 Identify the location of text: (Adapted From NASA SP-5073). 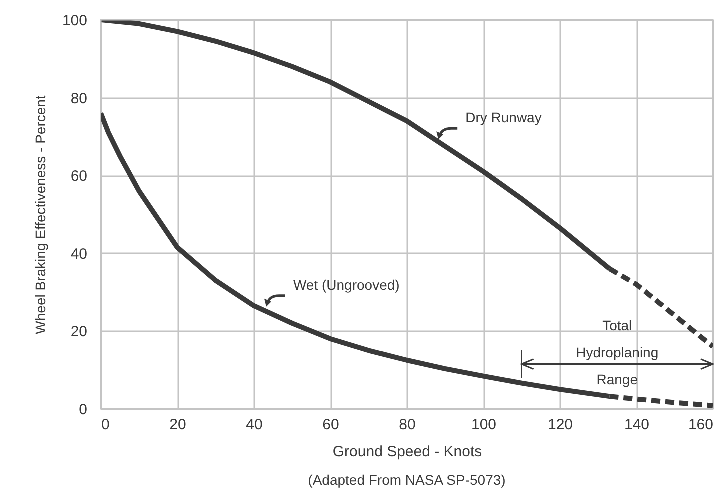
(407, 480).